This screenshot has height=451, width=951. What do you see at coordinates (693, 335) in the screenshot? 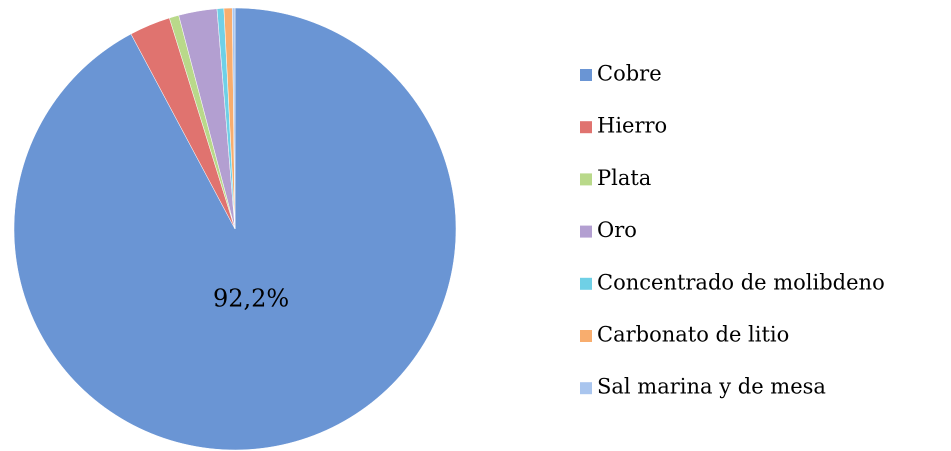
I see `legend-label: Carbonato de litio` at bounding box center [693, 335].